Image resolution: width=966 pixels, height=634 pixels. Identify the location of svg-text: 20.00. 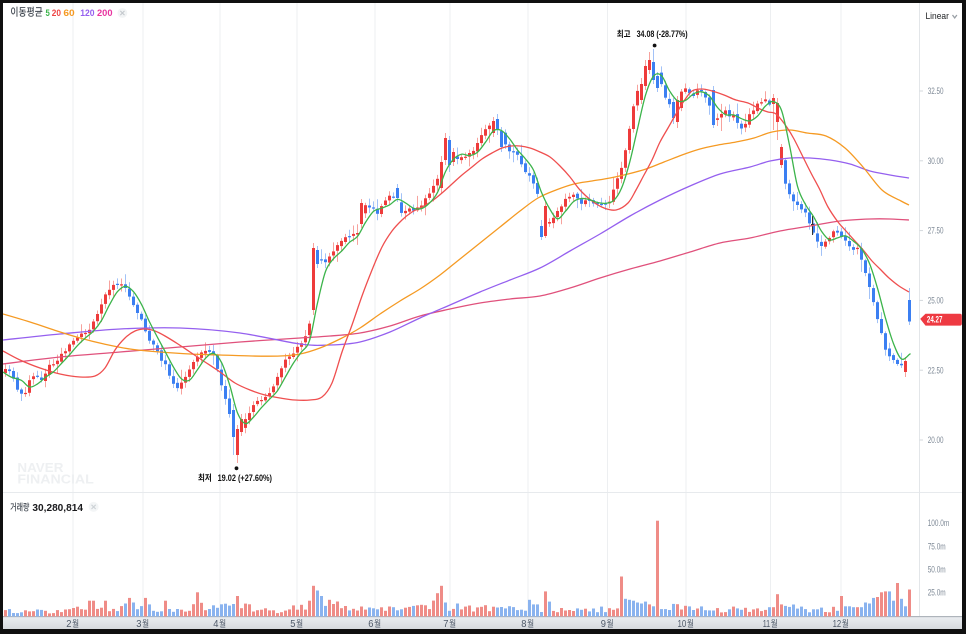
(936, 440).